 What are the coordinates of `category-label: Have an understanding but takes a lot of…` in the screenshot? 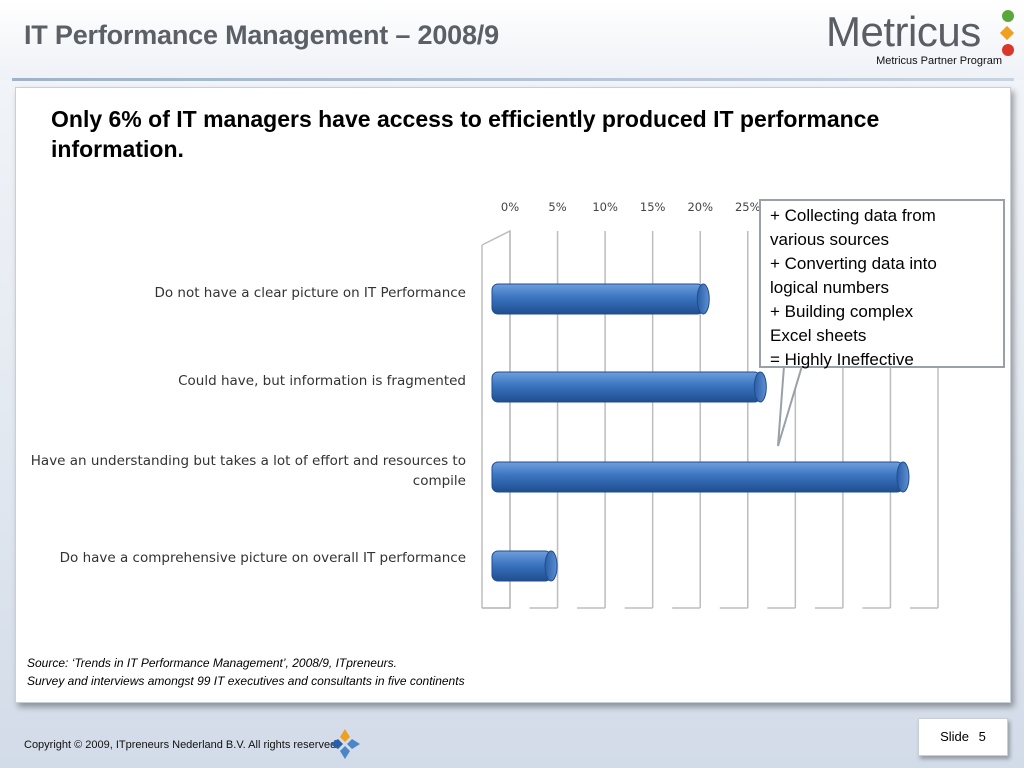 It's located at (248, 471).